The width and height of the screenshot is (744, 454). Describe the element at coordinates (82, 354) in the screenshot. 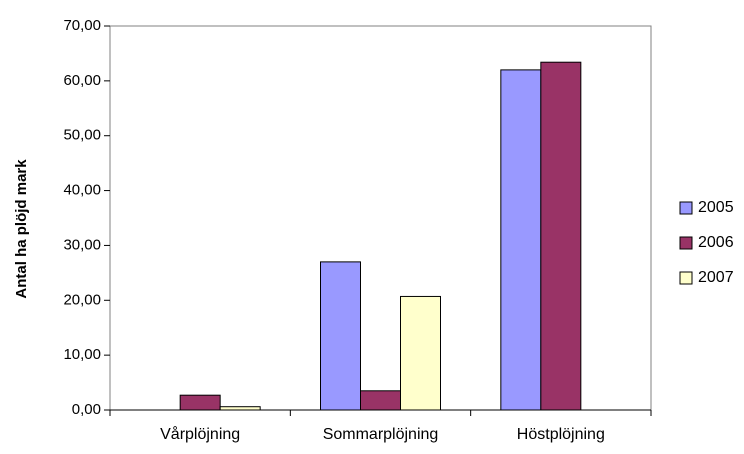

I see `y-tick-label: 10,00` at that location.